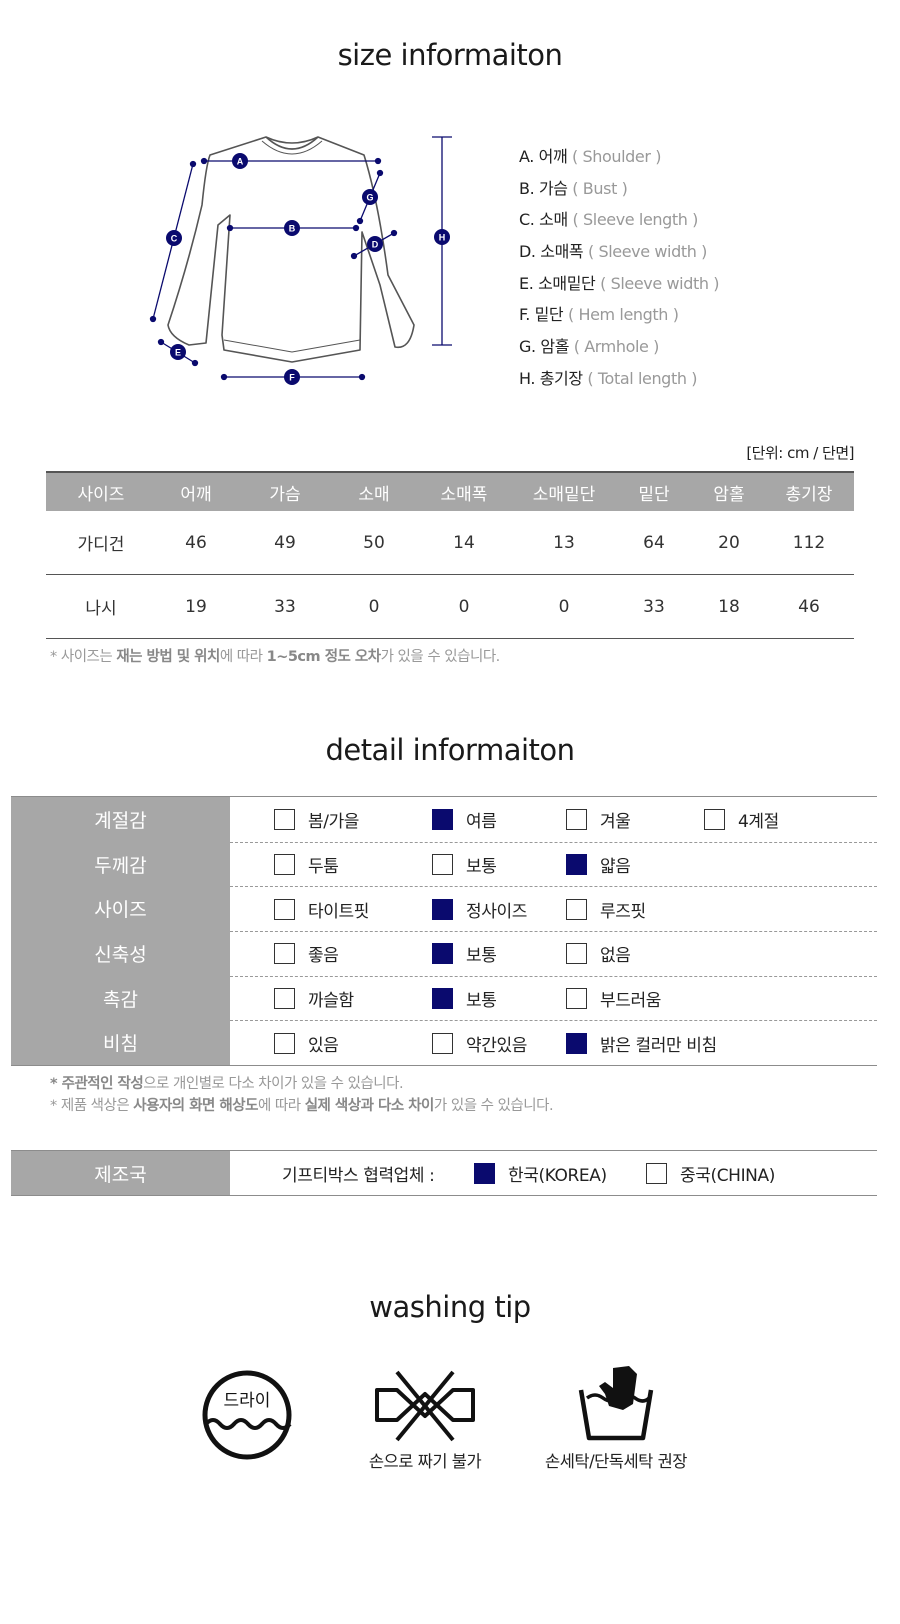 This screenshot has height=1624, width=900. What do you see at coordinates (599, 315) in the screenshot?
I see `legend-item: F. 밑단 ( Hem length )` at bounding box center [599, 315].